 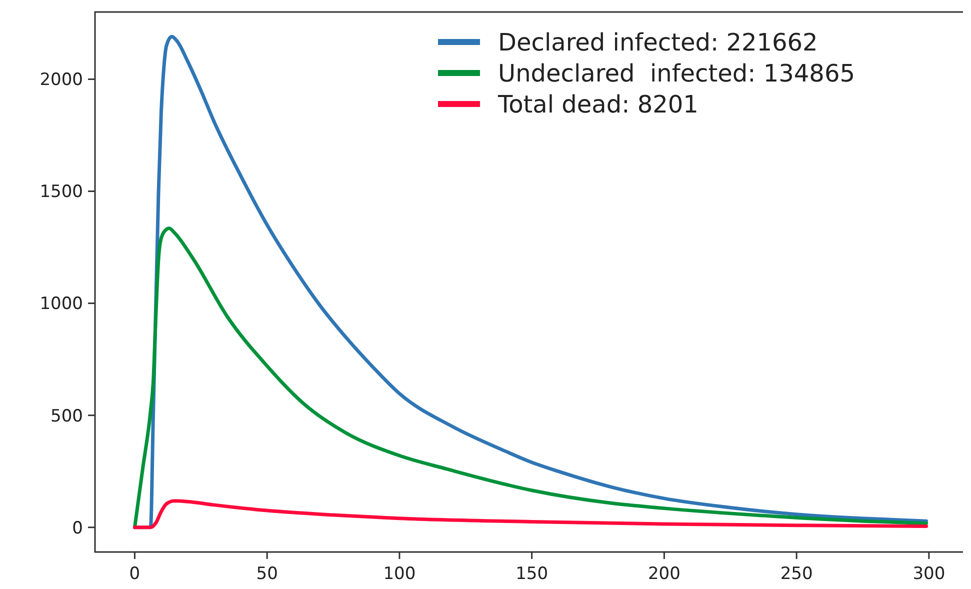 What do you see at coordinates (796, 574) in the screenshot?
I see `x-tick-label: 250` at bounding box center [796, 574].